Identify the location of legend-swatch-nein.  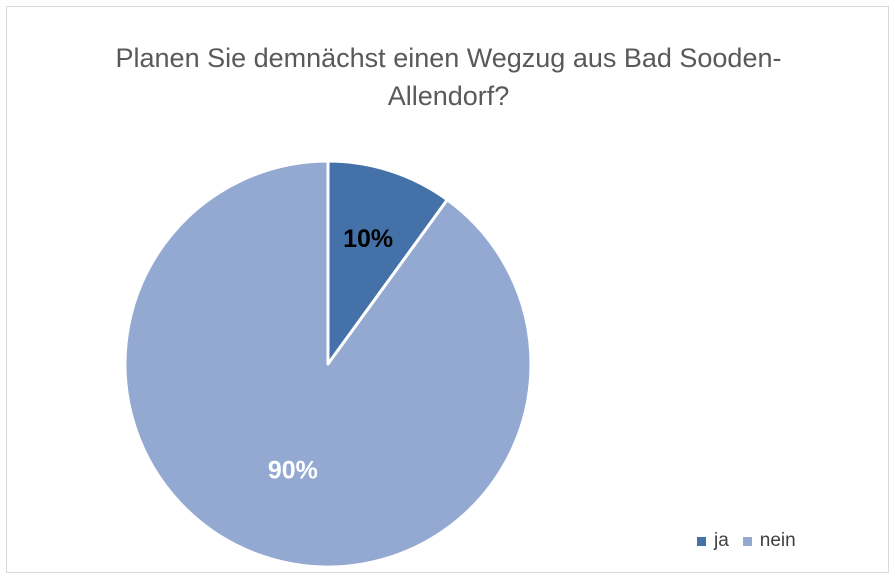
(747, 541).